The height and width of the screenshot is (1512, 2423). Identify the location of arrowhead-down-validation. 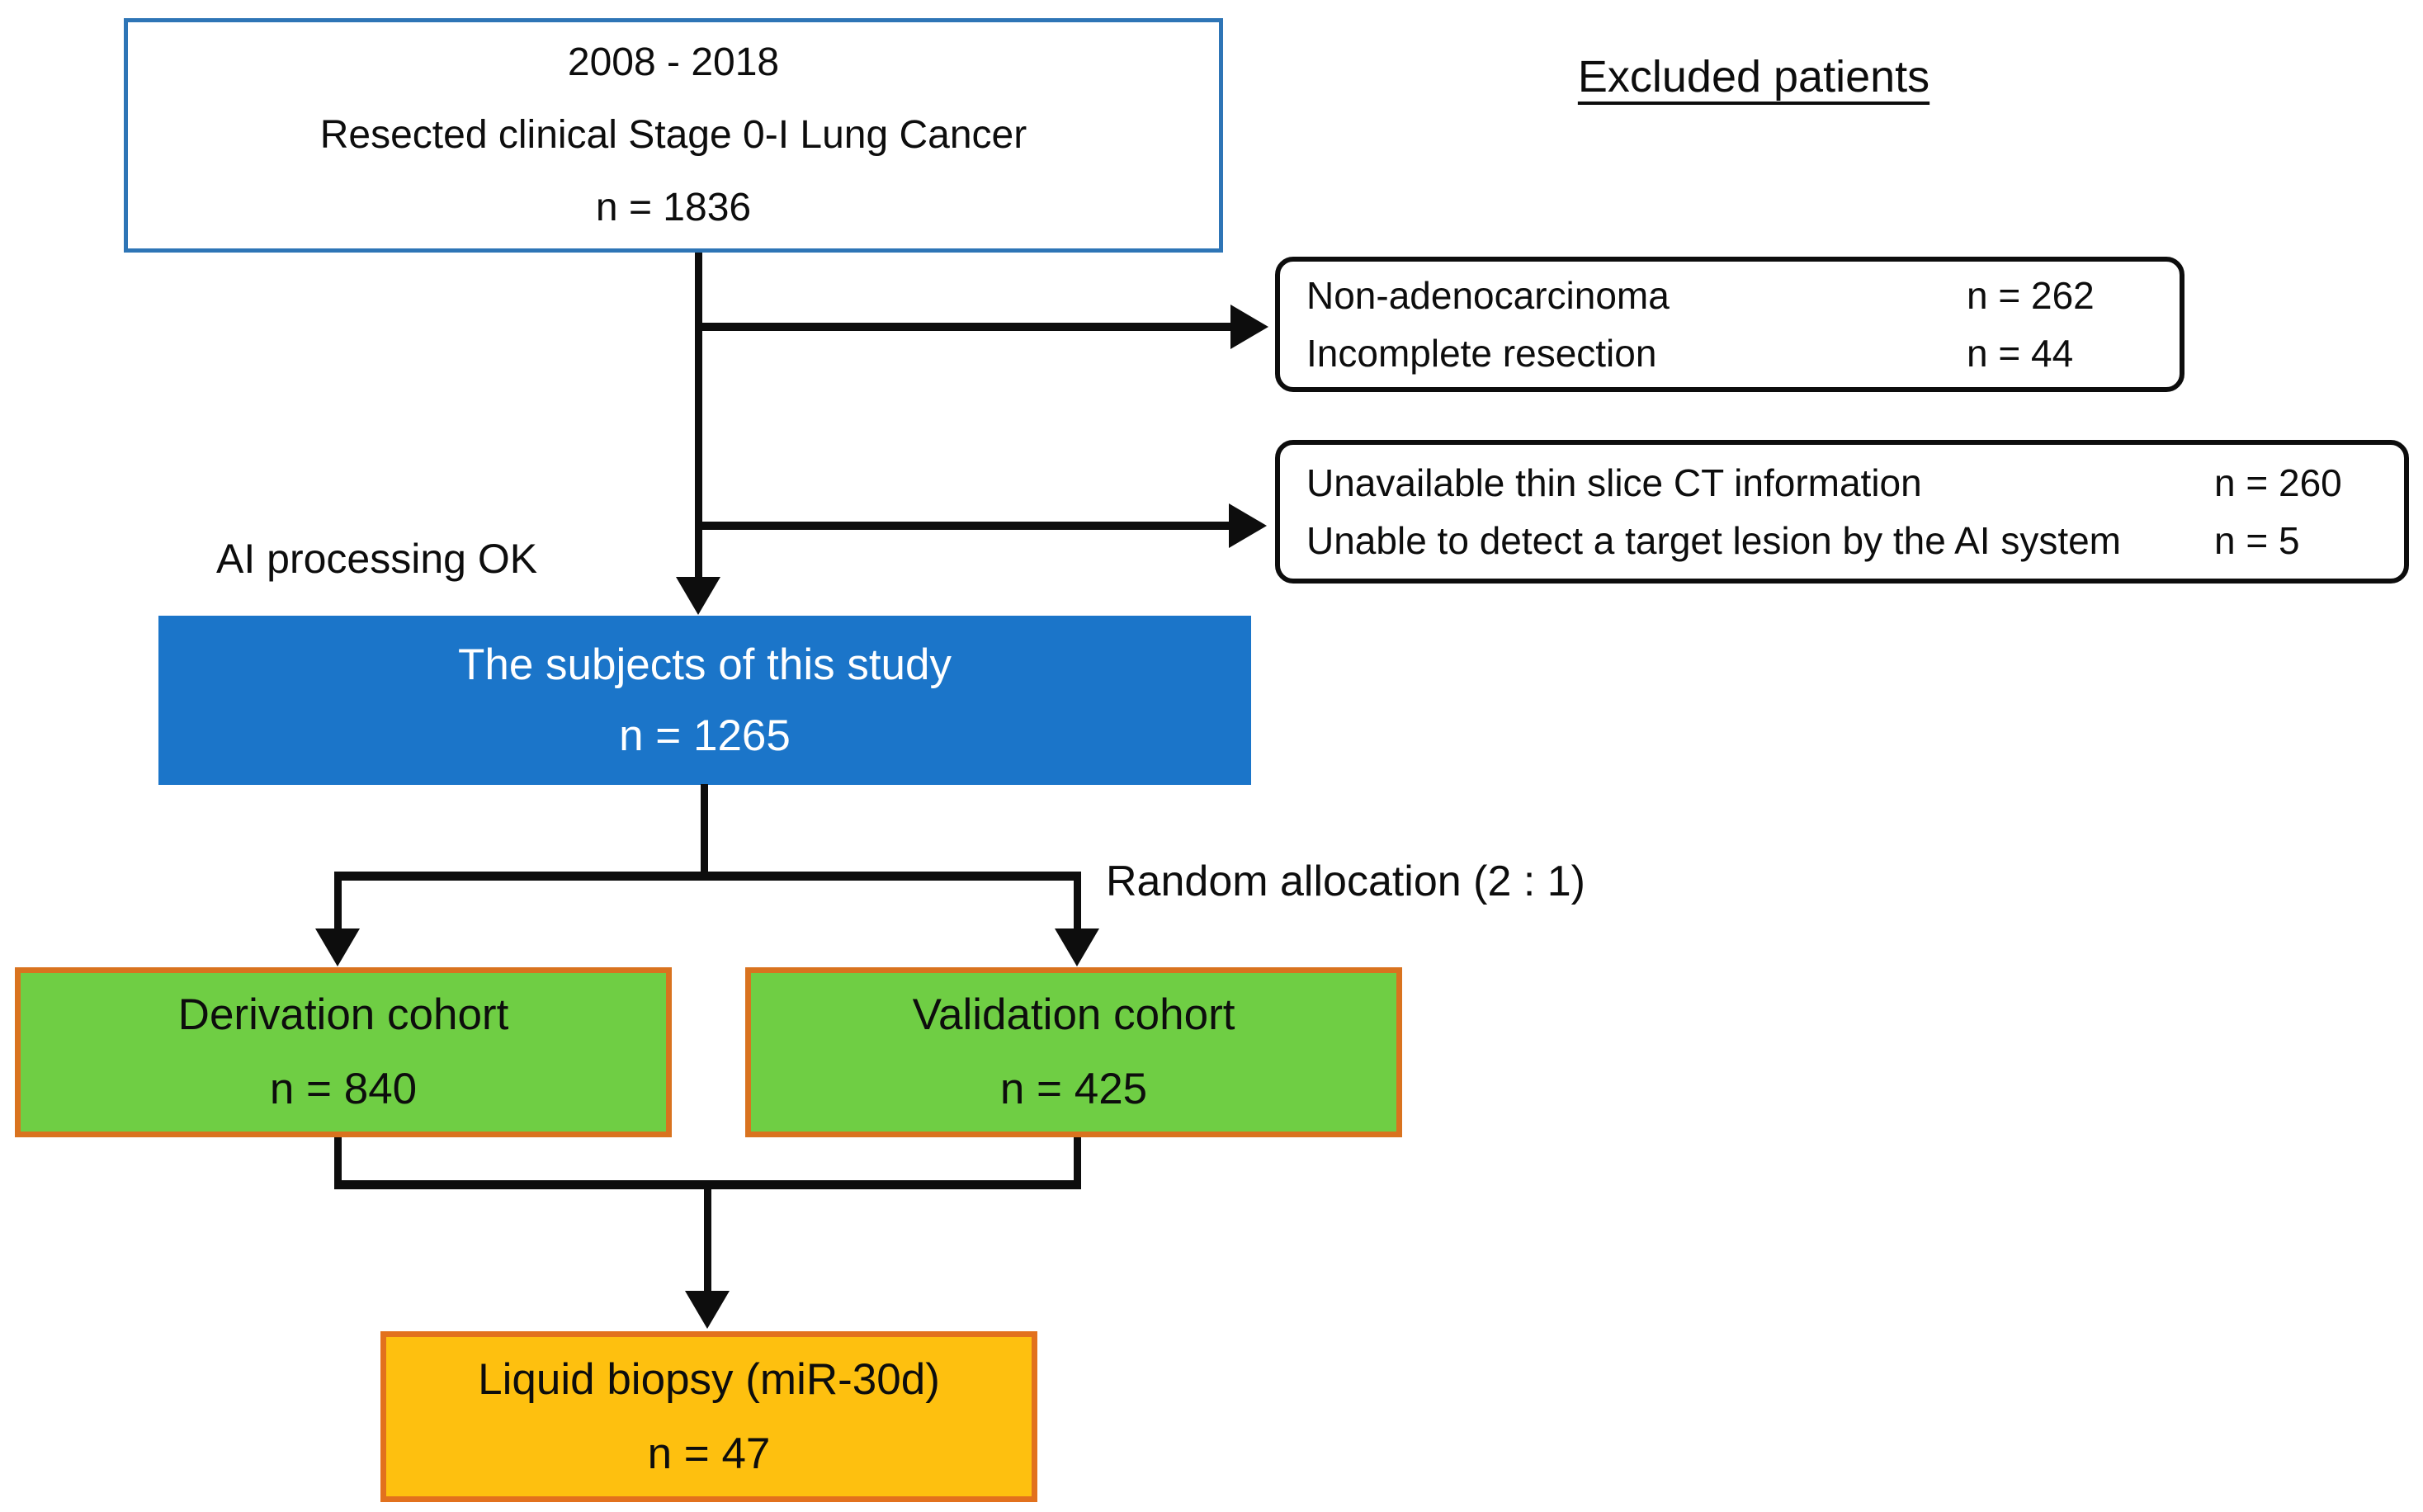
(1077, 947).